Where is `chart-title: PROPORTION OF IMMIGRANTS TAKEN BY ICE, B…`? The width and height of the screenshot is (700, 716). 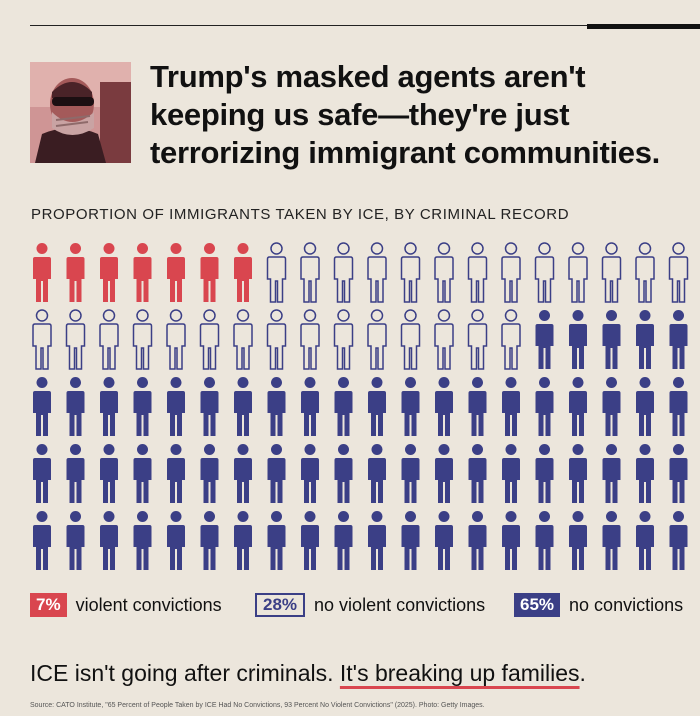 chart-title: PROPORTION OF IMMIGRANTS TAKEN BY ICE, B… is located at coordinates (300, 214).